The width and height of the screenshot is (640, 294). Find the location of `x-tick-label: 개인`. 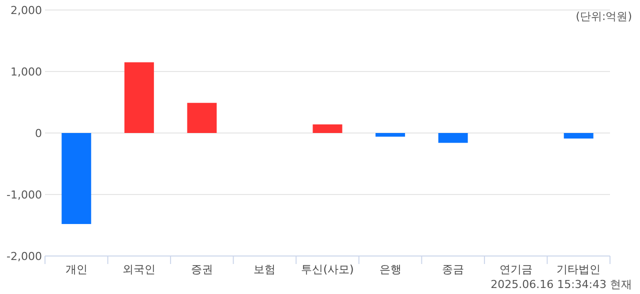

x-tick-label: 개인 is located at coordinates (76, 269).